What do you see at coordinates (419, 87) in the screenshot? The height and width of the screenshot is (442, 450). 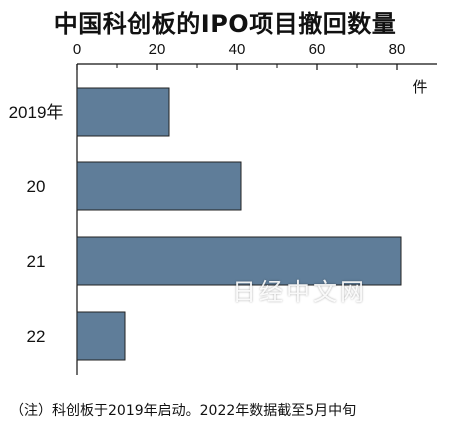 I see `unit-label: 件` at bounding box center [419, 87].